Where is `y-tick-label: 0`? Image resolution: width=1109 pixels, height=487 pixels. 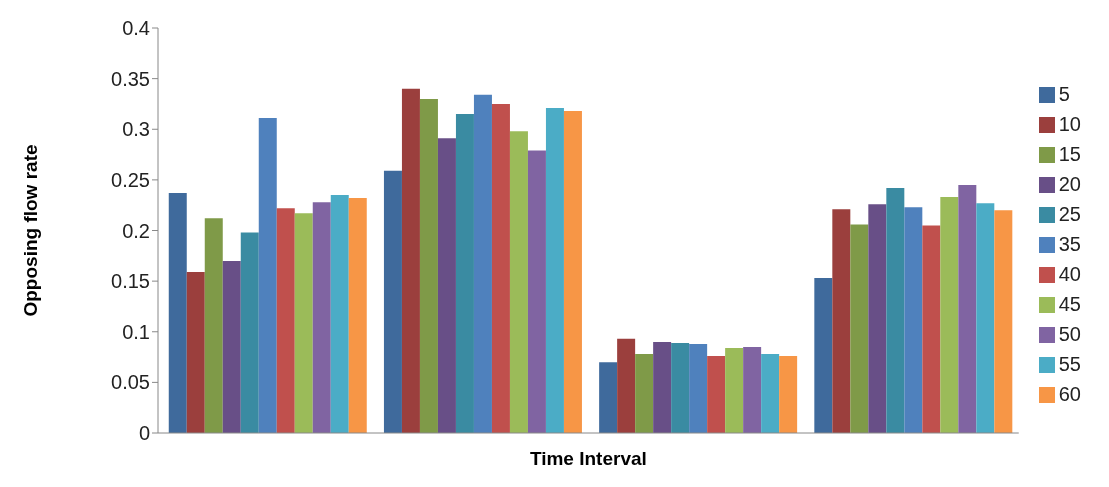 y-tick-label: 0 is located at coordinates (144, 433).